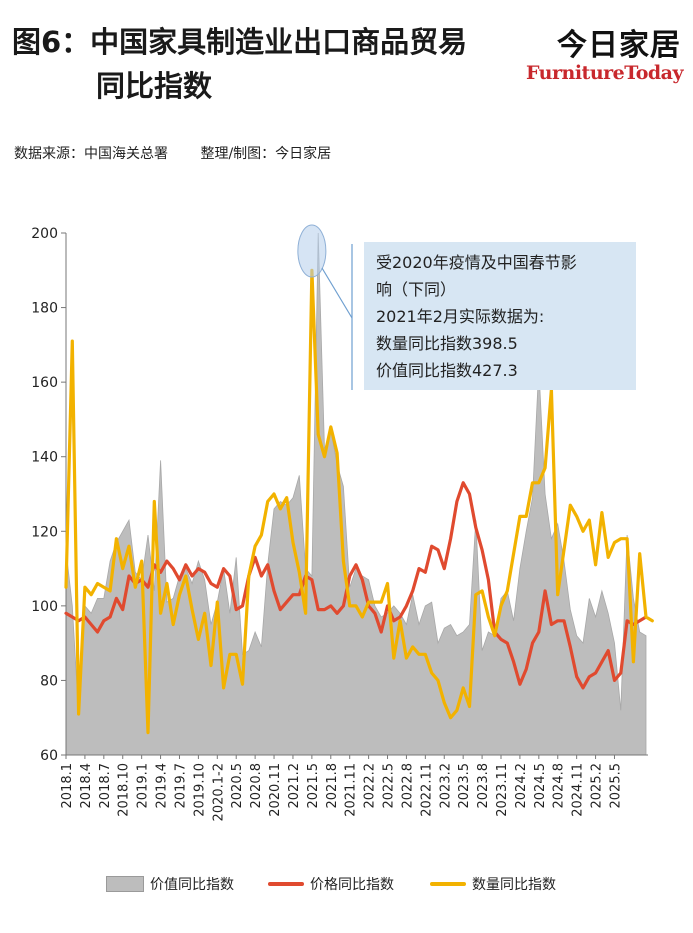  I want to click on annotation-line-1: 响（下同）, so click(416, 289).